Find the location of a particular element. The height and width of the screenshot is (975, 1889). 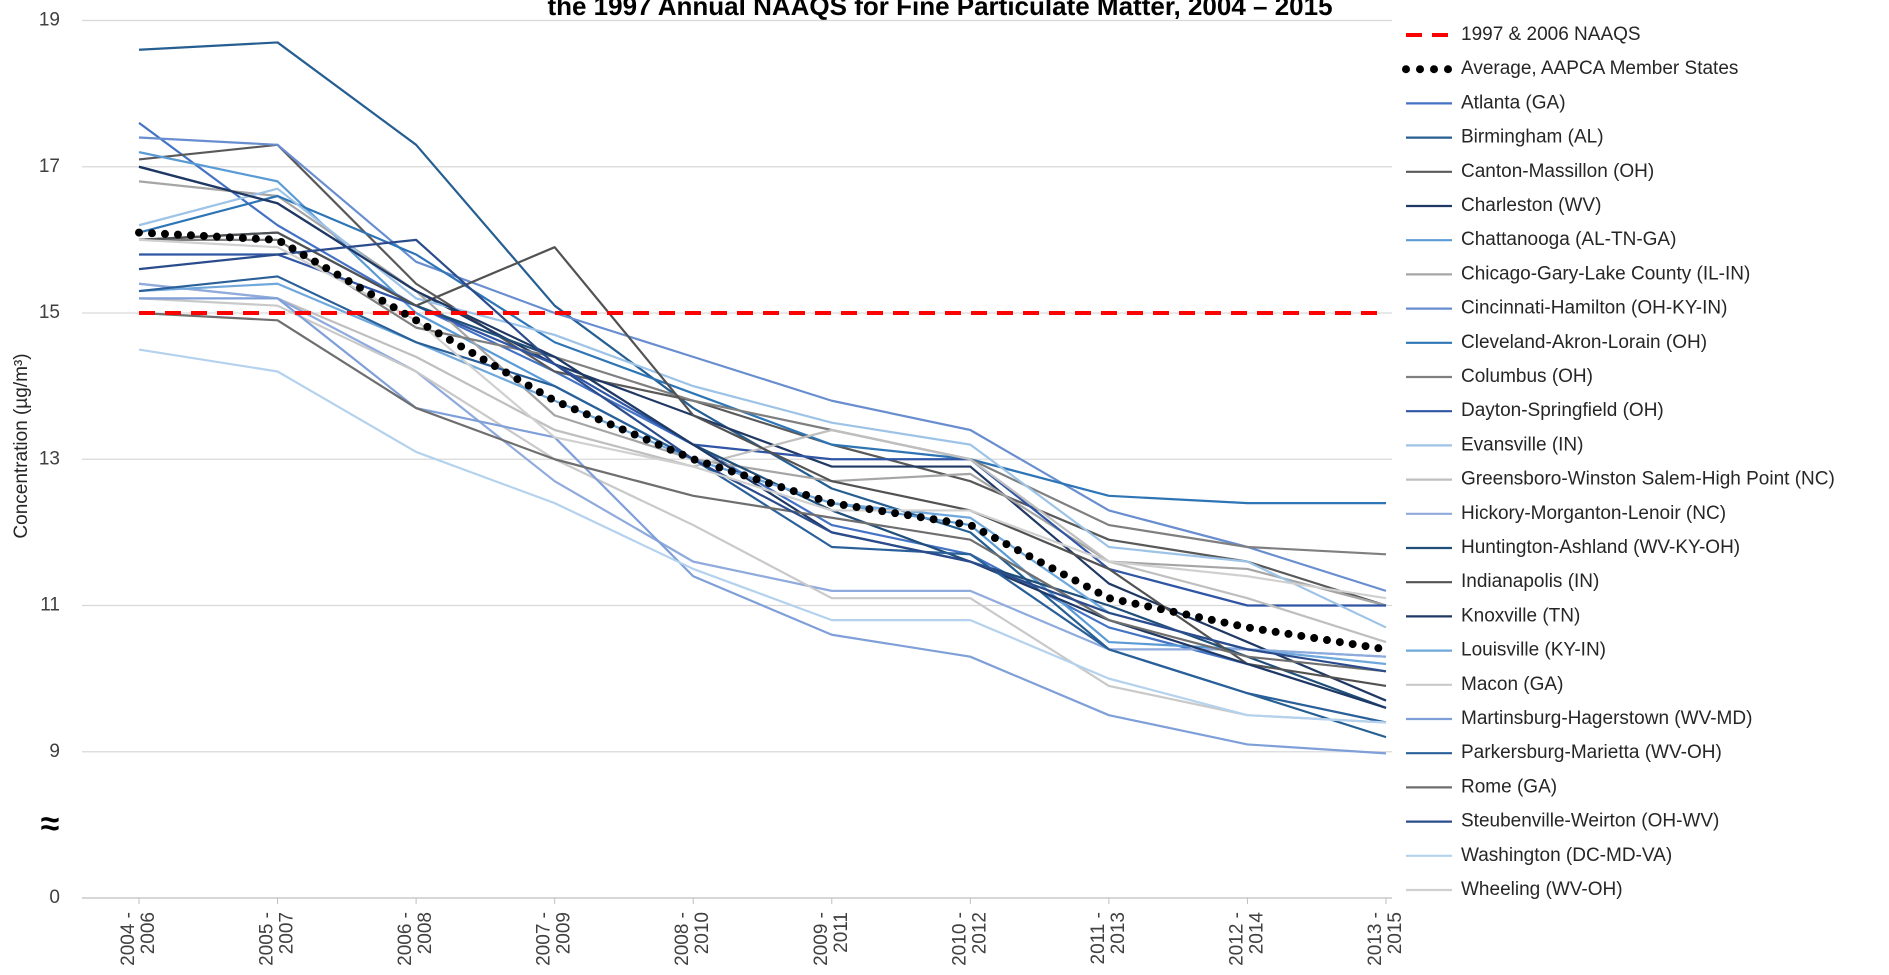

legend-label: Louisville (KY-IN) is located at coordinates (1533, 650).